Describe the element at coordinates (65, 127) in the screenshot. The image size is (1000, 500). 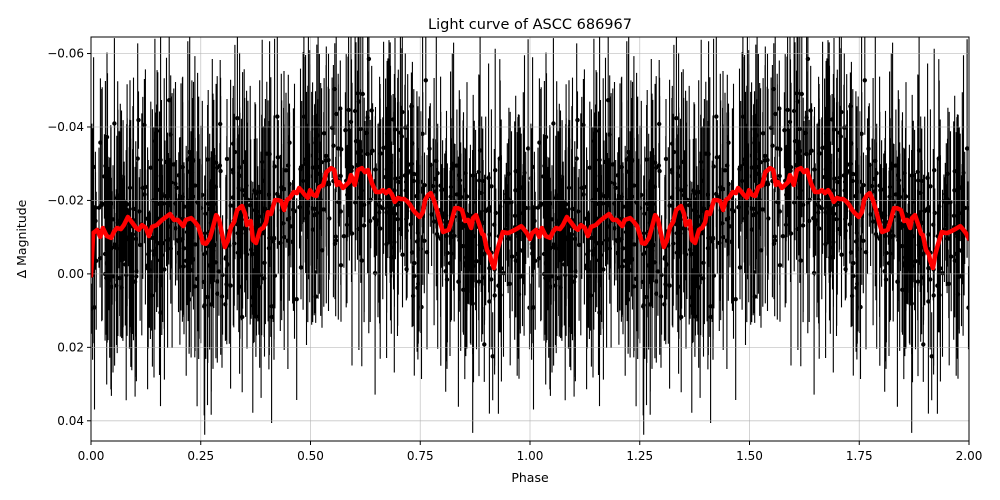
I see `y-tick-label: −0.04` at that location.